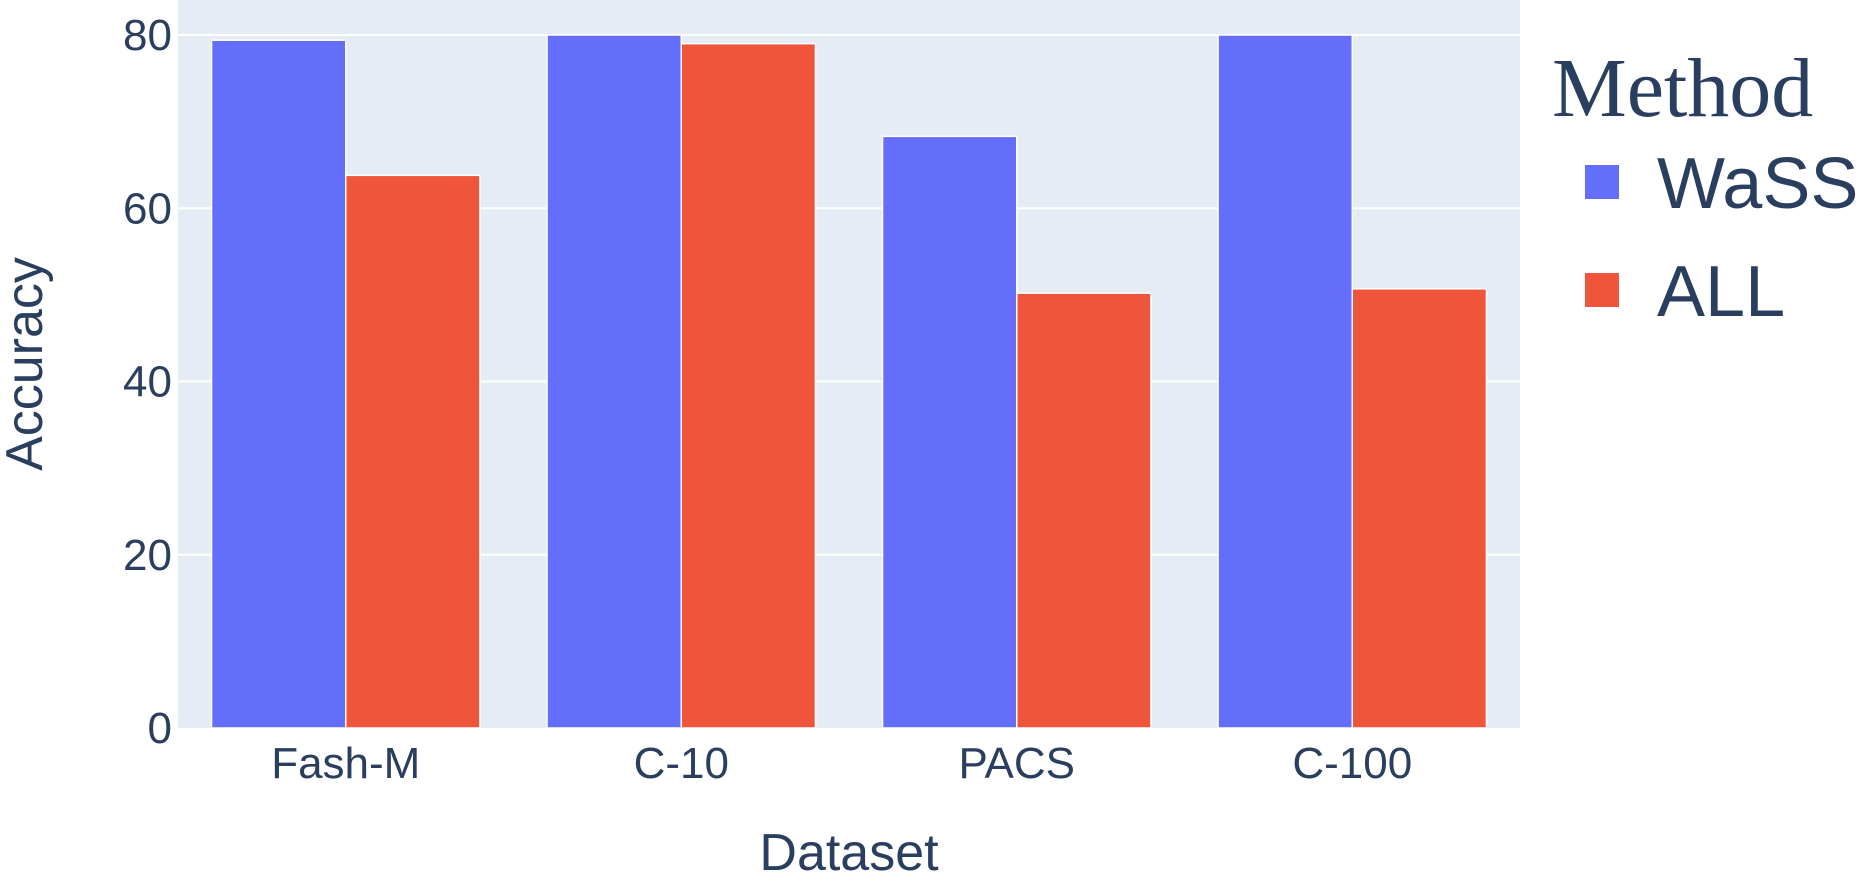 The image size is (1868, 872). I want to click on y-tick-label: 60, so click(147, 208).